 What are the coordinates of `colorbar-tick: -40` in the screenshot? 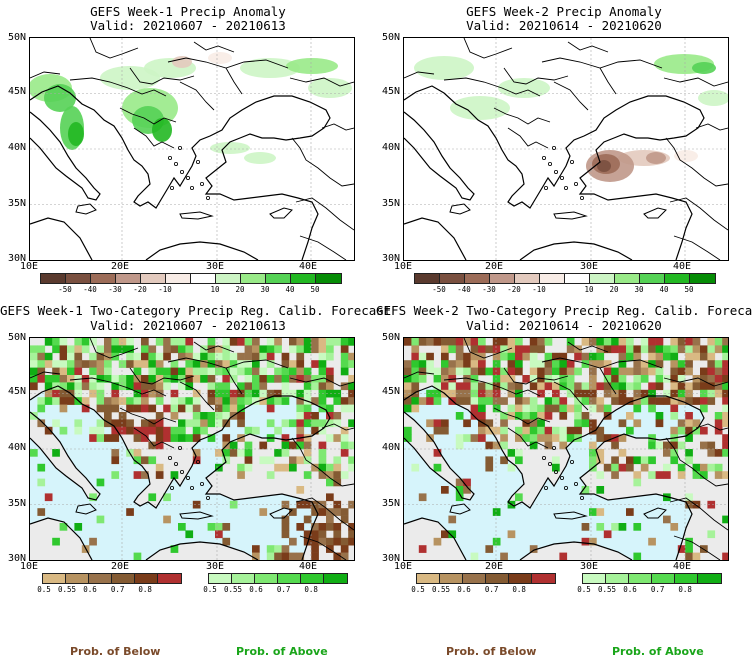 It's located at (90, 289).